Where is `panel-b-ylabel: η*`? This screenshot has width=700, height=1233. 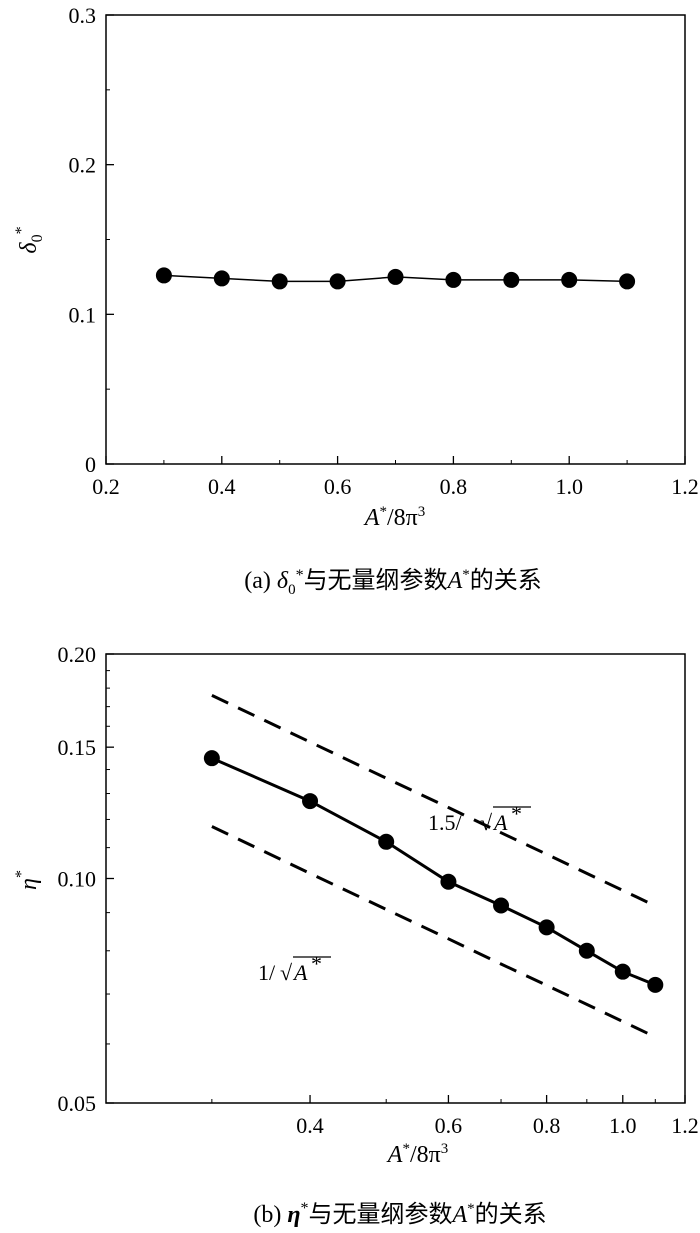 panel-b-ylabel: η* is located at coordinates (27, 880).